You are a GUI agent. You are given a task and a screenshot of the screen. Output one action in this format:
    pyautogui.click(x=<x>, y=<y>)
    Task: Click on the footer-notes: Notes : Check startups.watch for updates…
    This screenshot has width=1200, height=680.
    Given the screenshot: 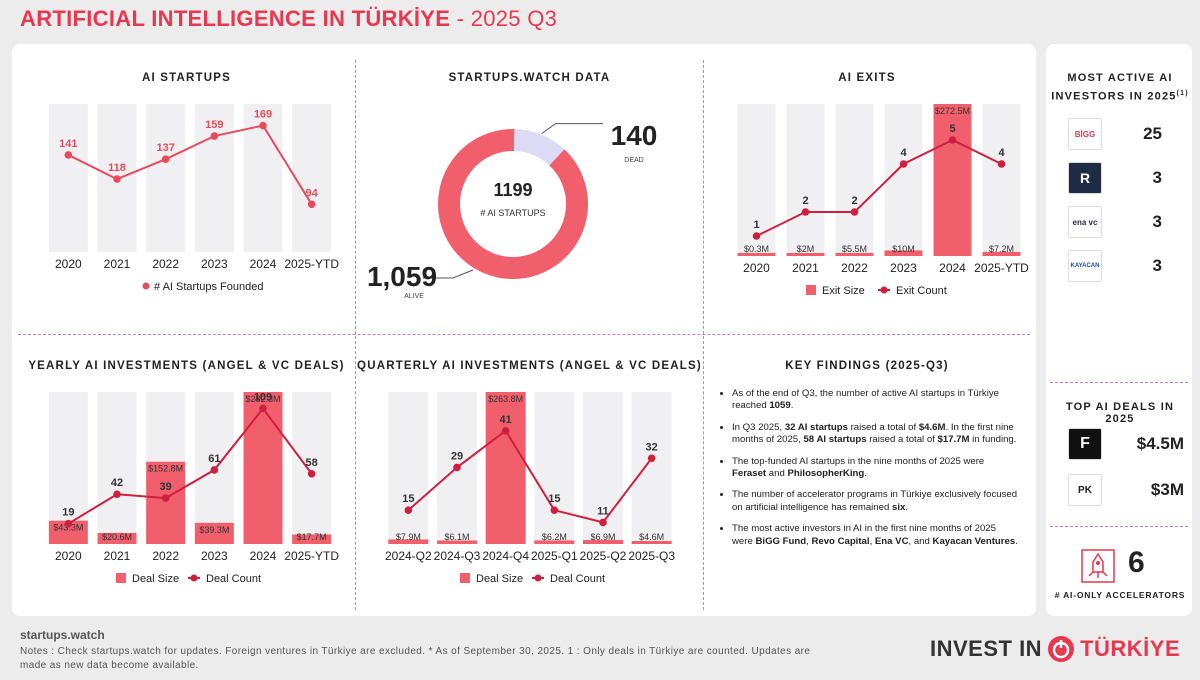 What is the action you would take?
    pyautogui.click(x=415, y=658)
    